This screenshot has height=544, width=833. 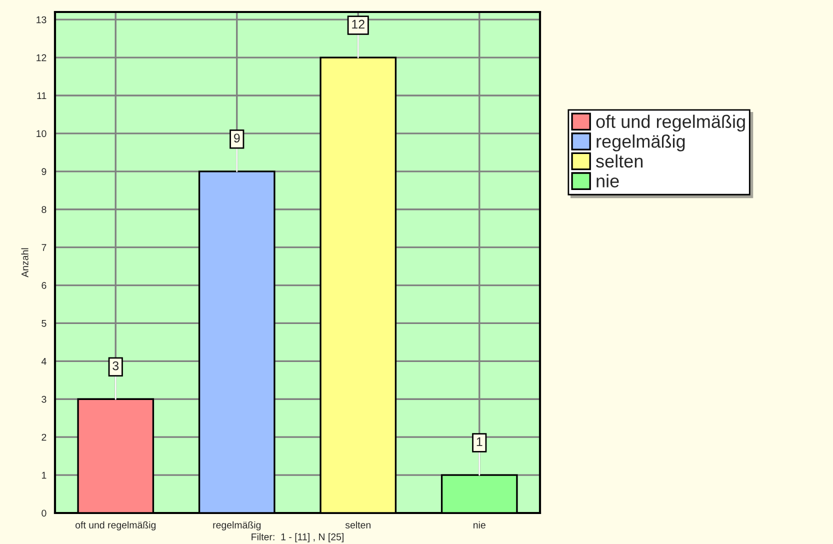 What do you see at coordinates (640, 143) in the screenshot?
I see `legend-label: regelmäßig` at bounding box center [640, 143].